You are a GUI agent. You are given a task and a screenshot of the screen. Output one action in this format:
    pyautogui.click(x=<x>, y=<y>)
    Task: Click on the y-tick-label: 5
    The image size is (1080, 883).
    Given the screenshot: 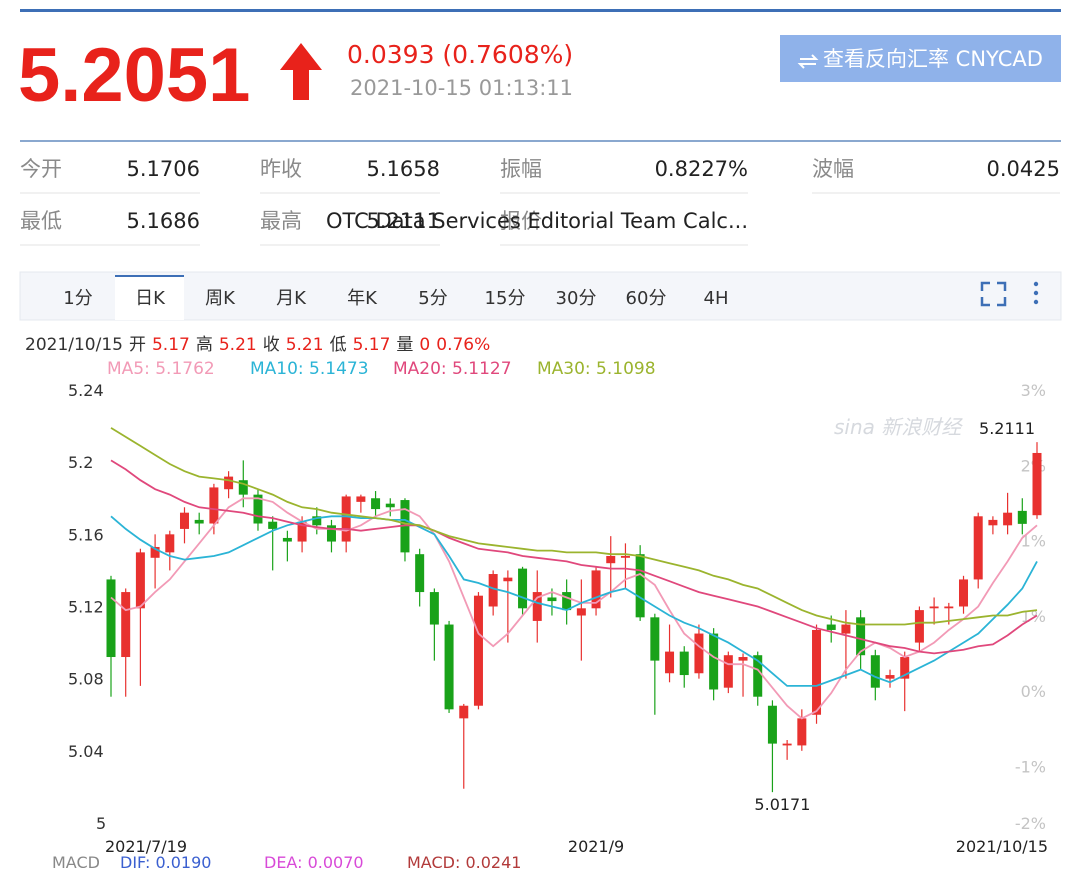 What is the action you would take?
    pyautogui.click(x=101, y=823)
    